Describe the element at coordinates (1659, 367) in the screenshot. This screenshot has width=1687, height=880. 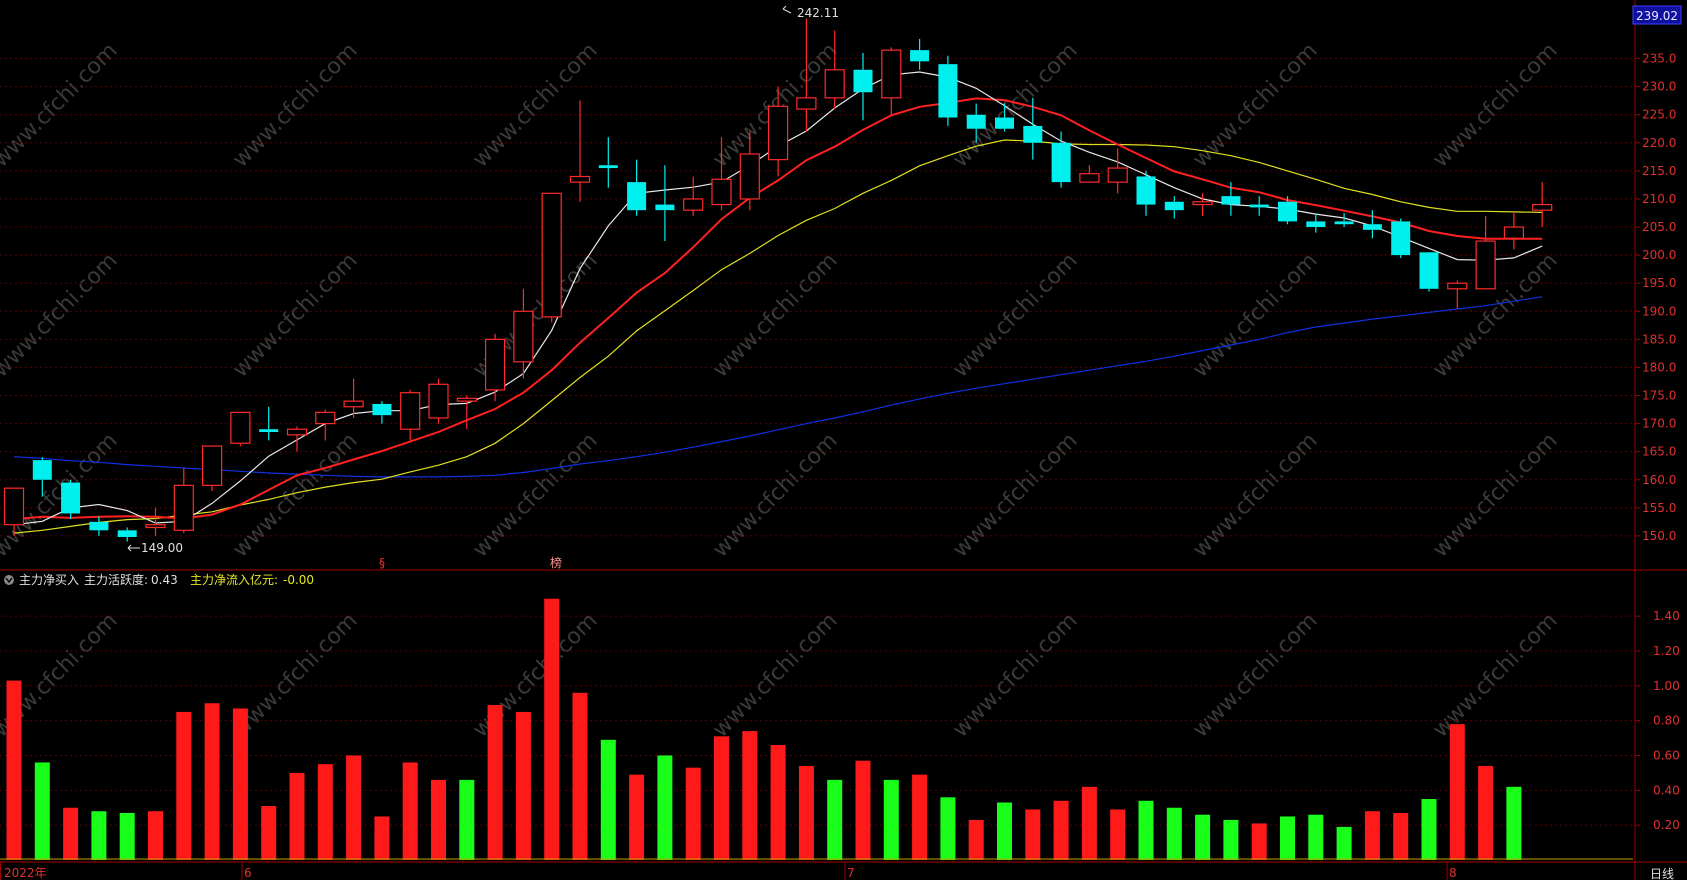
I see `price-tick-label: 180.0` at that location.